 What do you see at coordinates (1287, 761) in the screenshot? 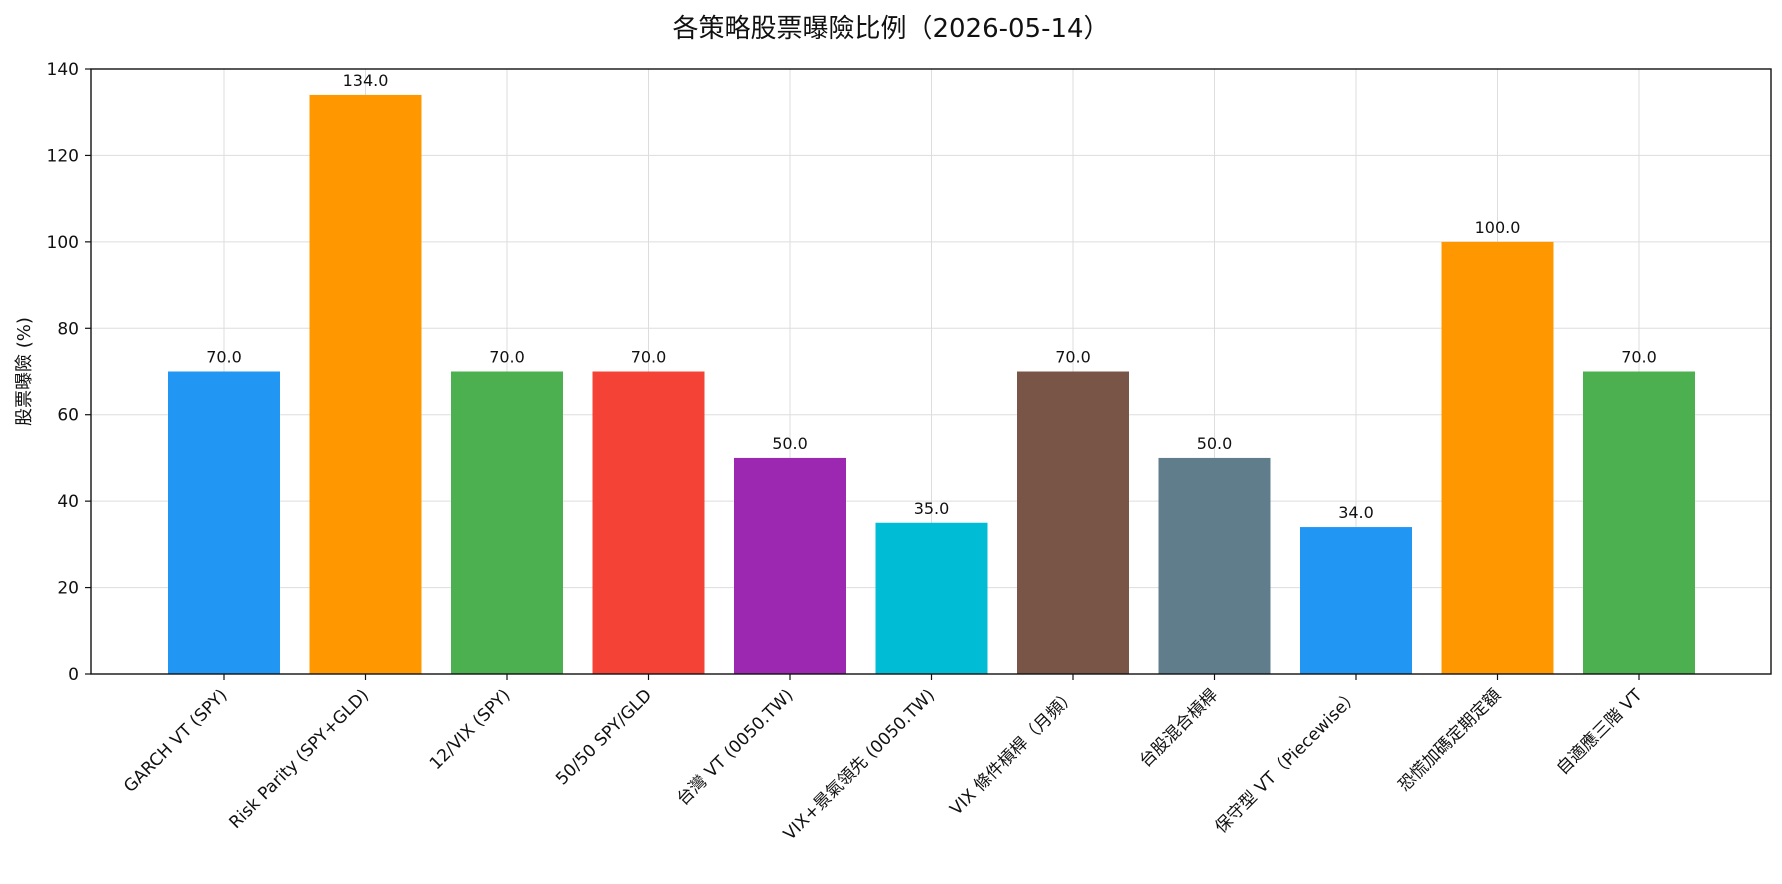
I see `x-tick-label: 保守型 VT（Piecewise）` at bounding box center [1287, 761].